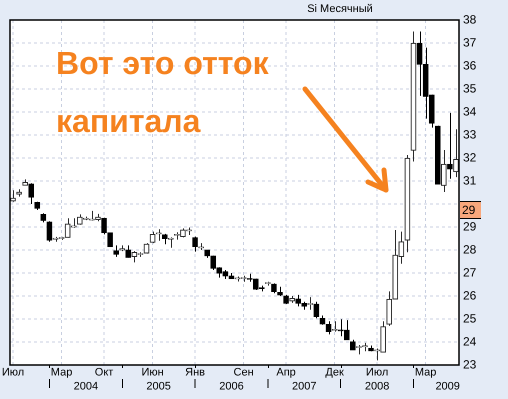  What do you see at coordinates (470, 341) in the screenshot?
I see `y-tick-label: 24` at bounding box center [470, 341].